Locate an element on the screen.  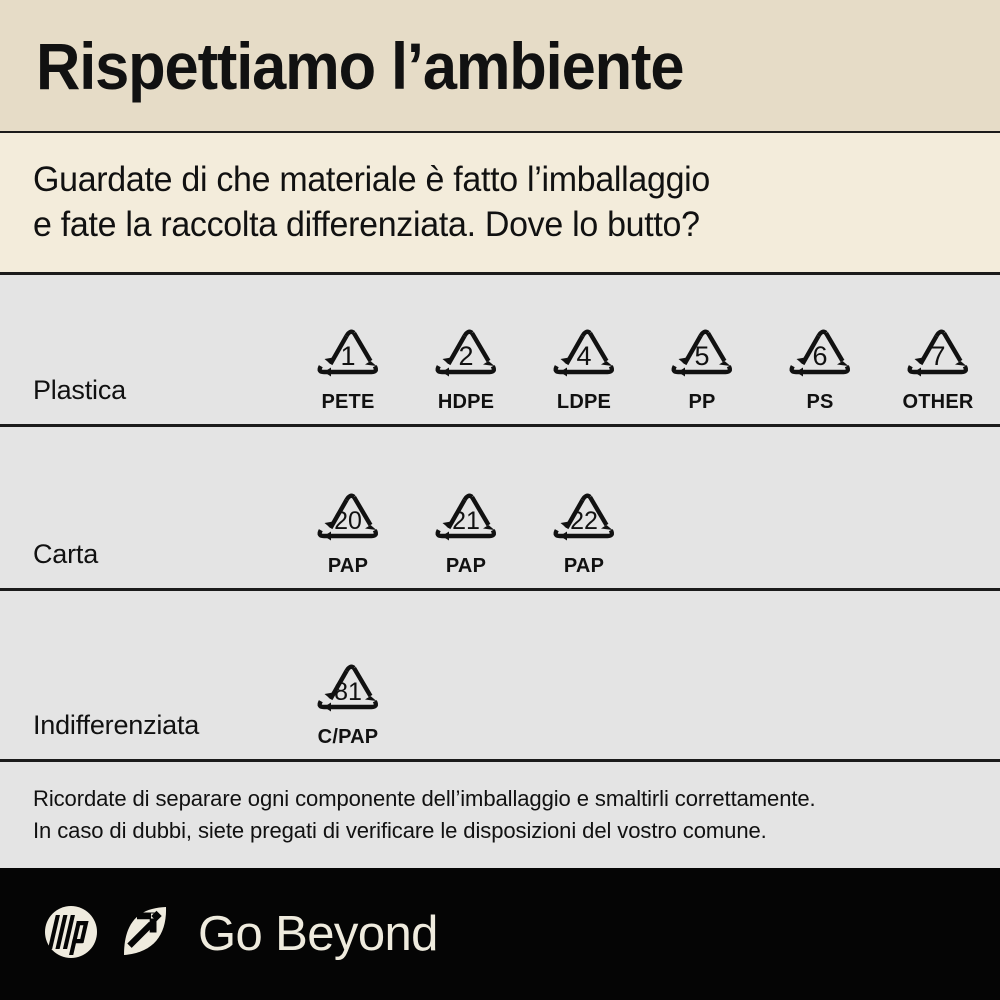
footer-bar: Go Beyond is located at coordinates (500, 934).